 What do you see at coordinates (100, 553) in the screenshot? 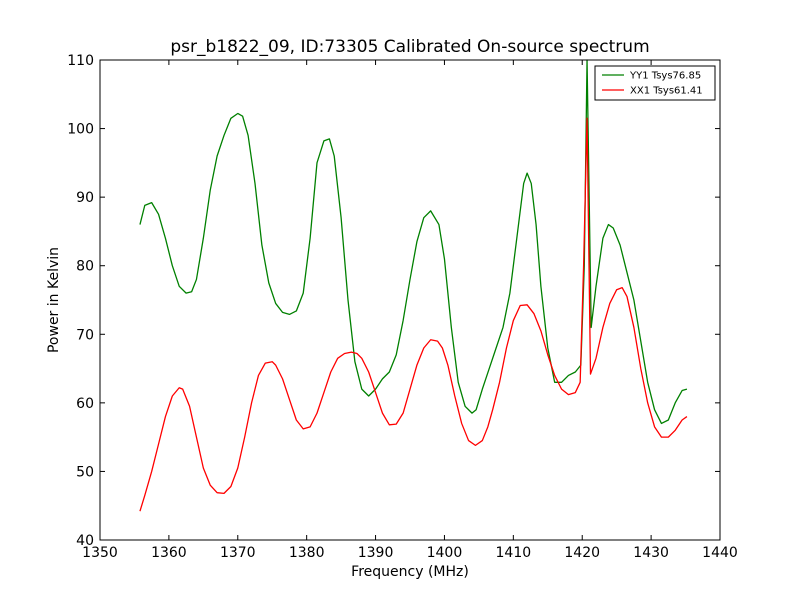
I see `x-tick-label-0: 1350` at bounding box center [100, 553].